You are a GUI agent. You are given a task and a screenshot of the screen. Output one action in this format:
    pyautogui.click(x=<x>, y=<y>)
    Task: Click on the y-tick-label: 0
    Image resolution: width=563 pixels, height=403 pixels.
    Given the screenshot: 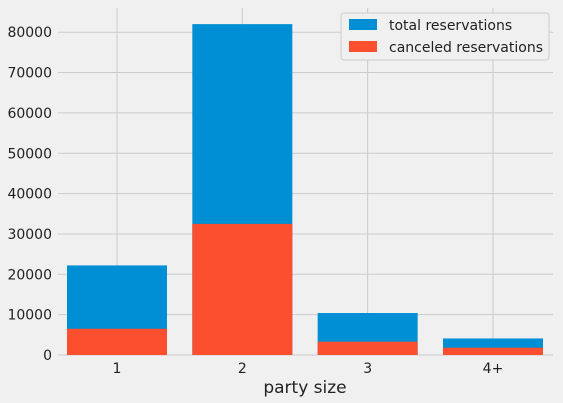 What is the action you would take?
    pyautogui.click(x=47, y=356)
    